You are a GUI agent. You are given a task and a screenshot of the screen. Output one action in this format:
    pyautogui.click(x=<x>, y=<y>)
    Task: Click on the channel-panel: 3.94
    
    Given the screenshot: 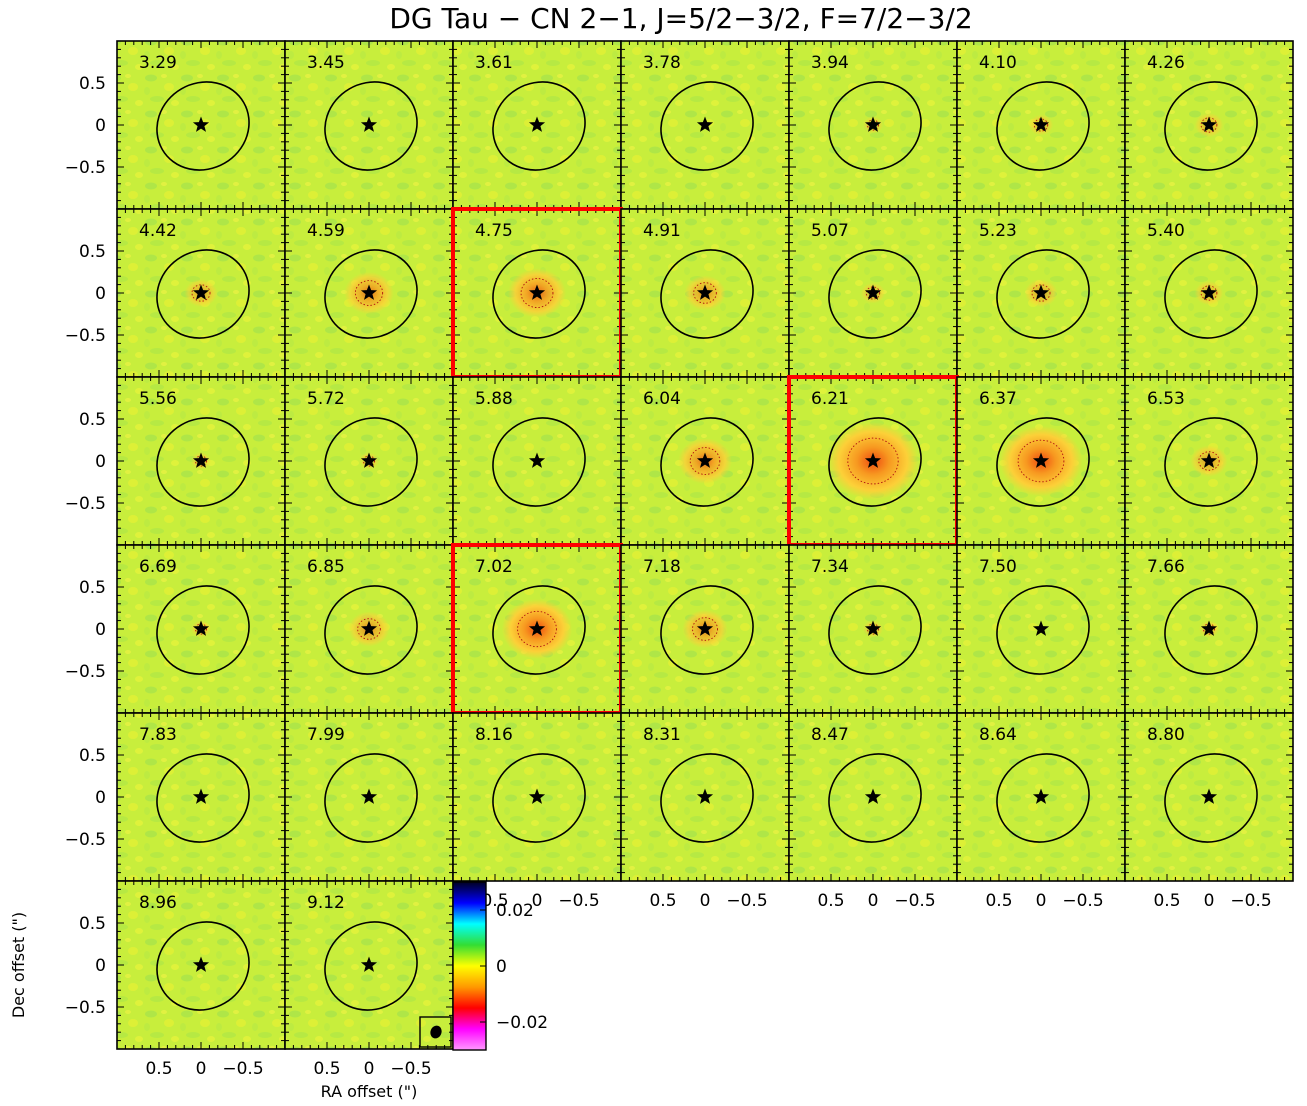 What is the action you would take?
    pyautogui.click(x=873, y=125)
    